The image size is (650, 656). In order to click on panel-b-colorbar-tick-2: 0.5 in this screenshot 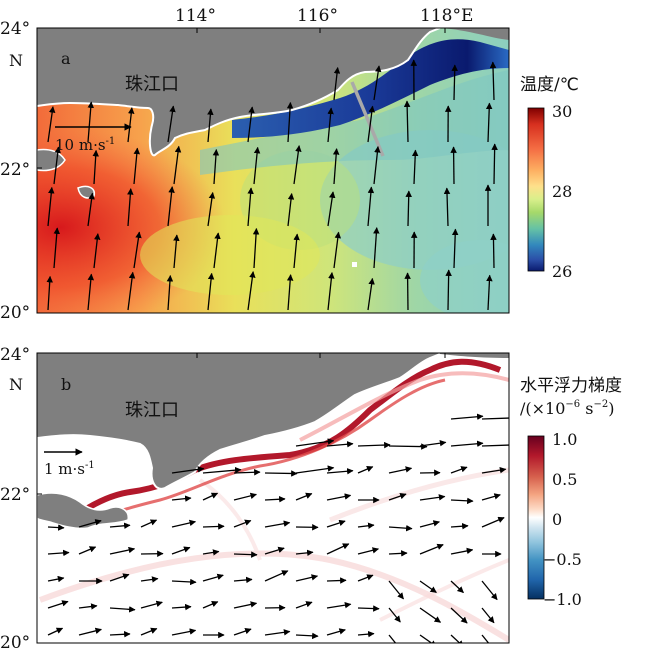, I will do `click(564, 479)`.